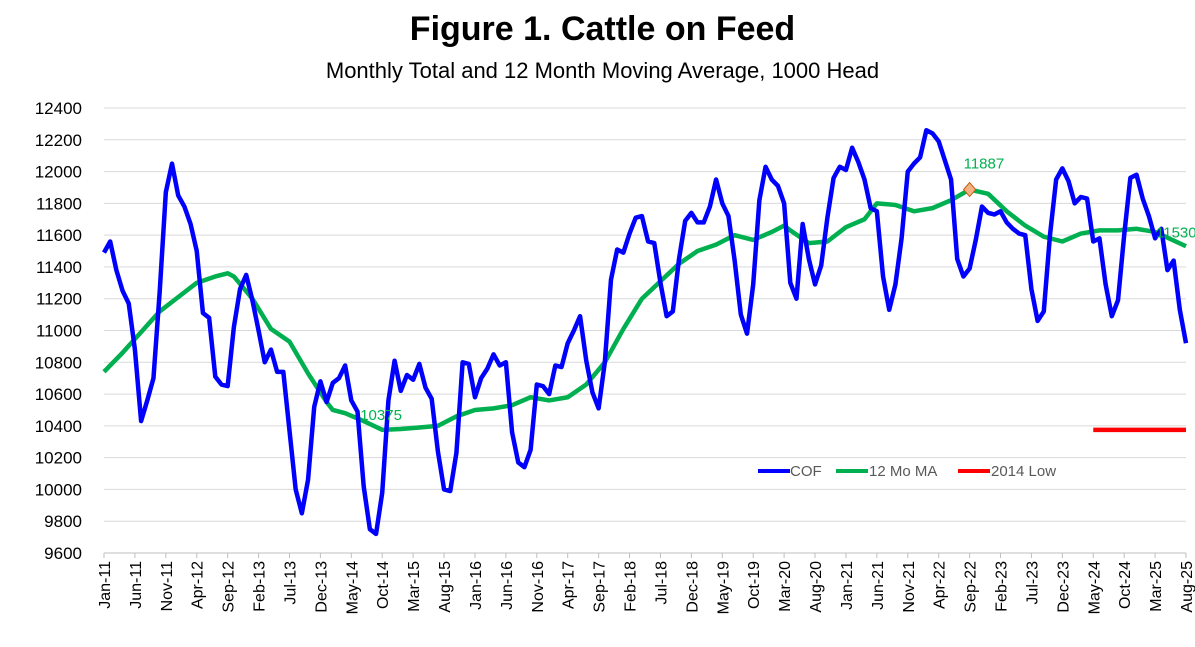  Describe the element at coordinates (1187, 587) in the screenshot. I see `x-tick-label: Aug-25` at that location.